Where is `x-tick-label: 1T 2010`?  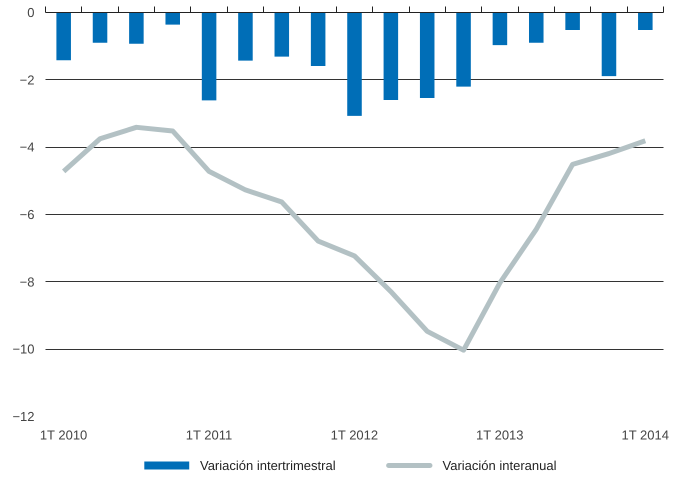
x-tick-label: 1T 2010 is located at coordinates (64, 435).